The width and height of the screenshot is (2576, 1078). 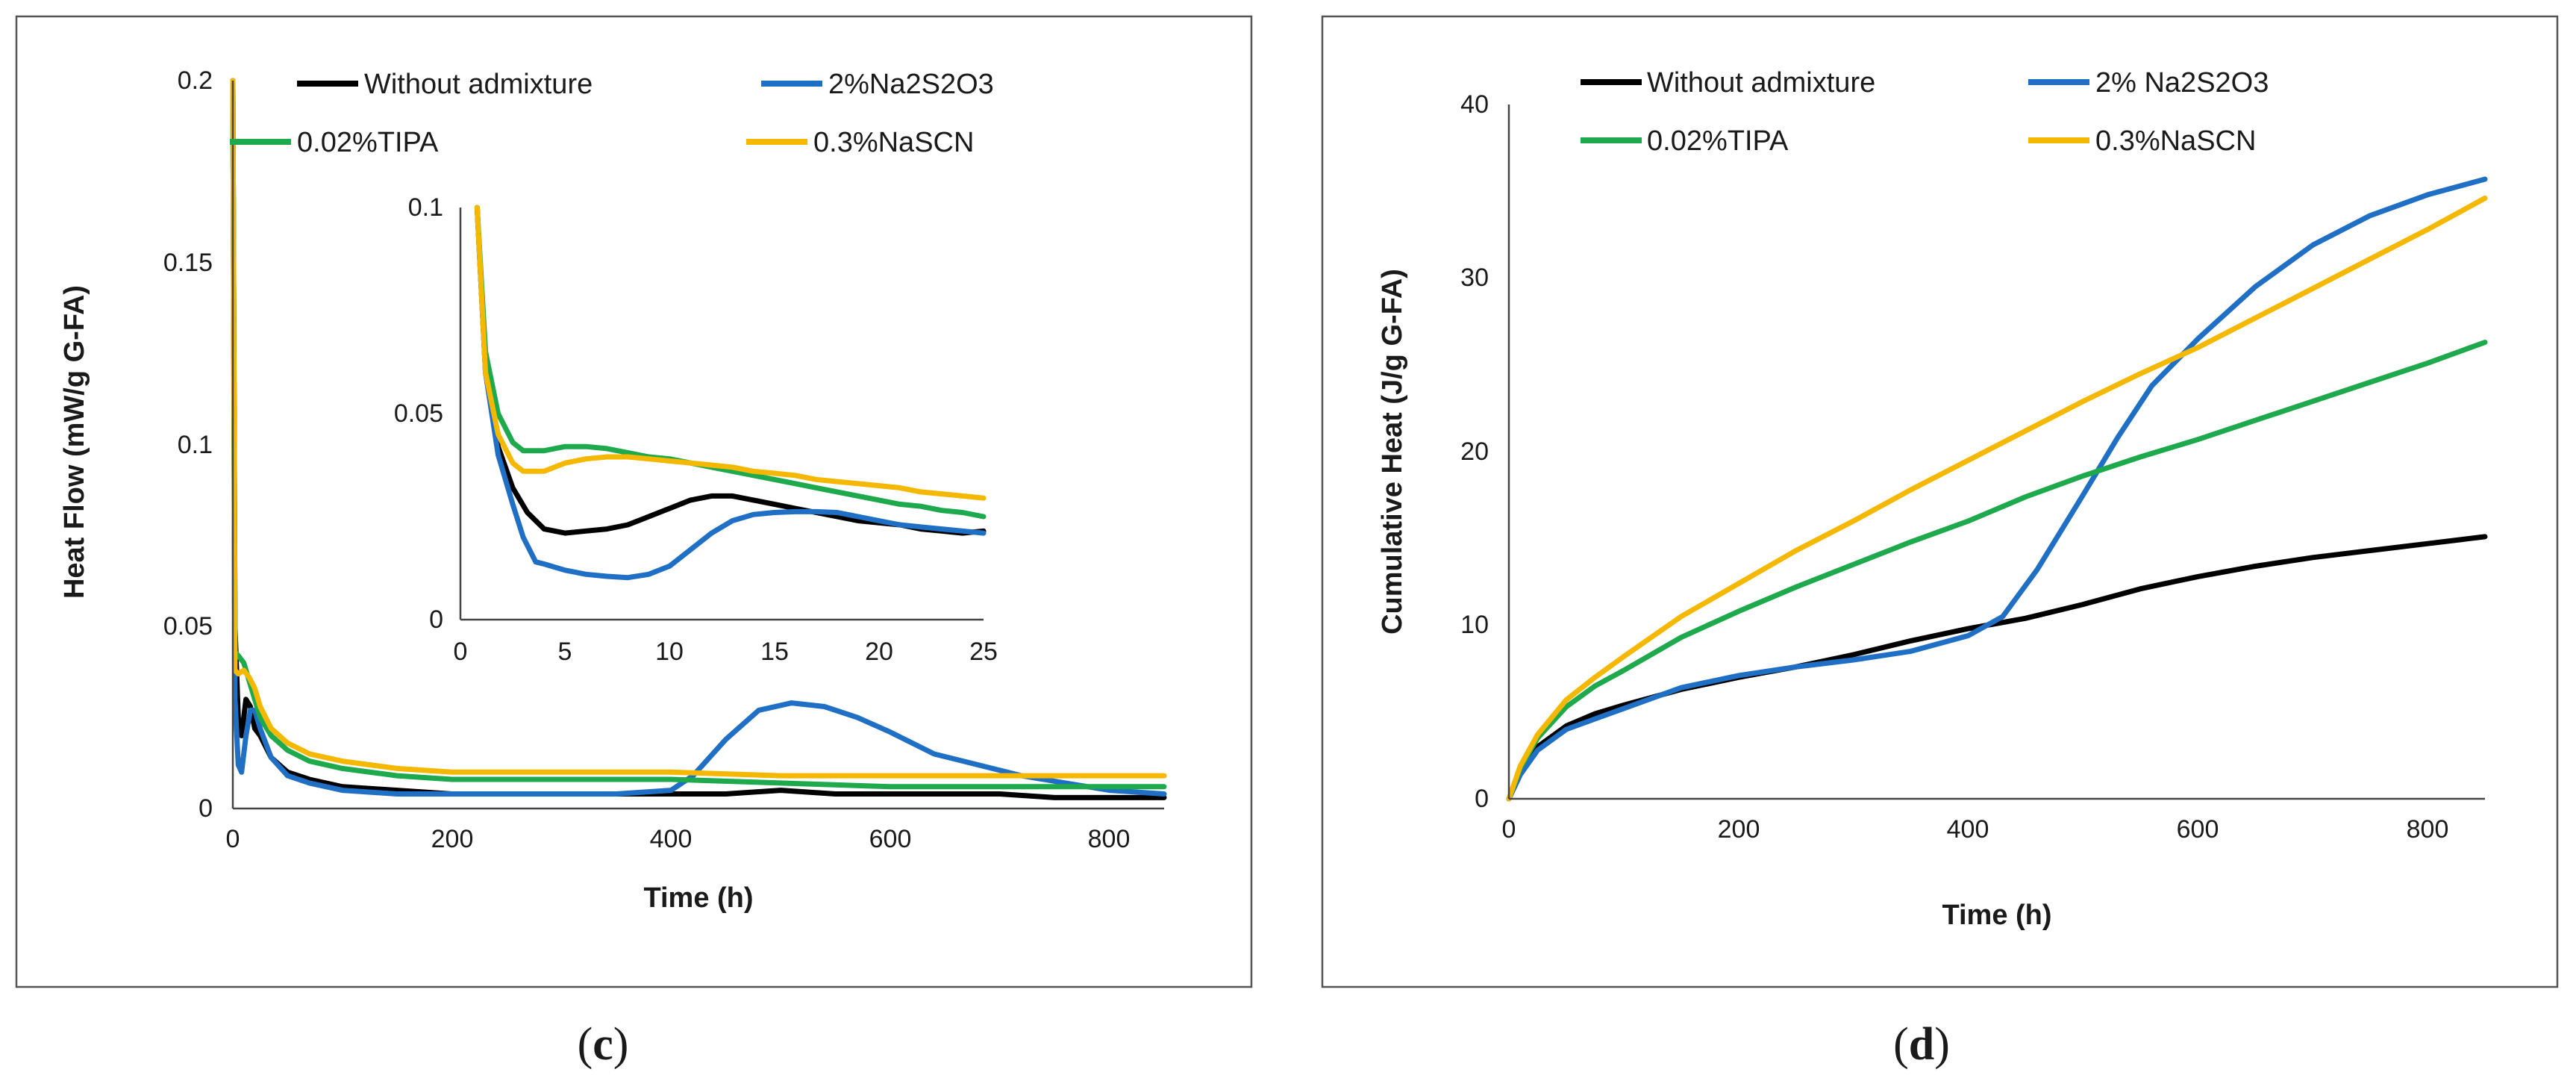 What do you see at coordinates (1509, 829) in the screenshot?
I see `panel-d-x-tick: 0` at bounding box center [1509, 829].